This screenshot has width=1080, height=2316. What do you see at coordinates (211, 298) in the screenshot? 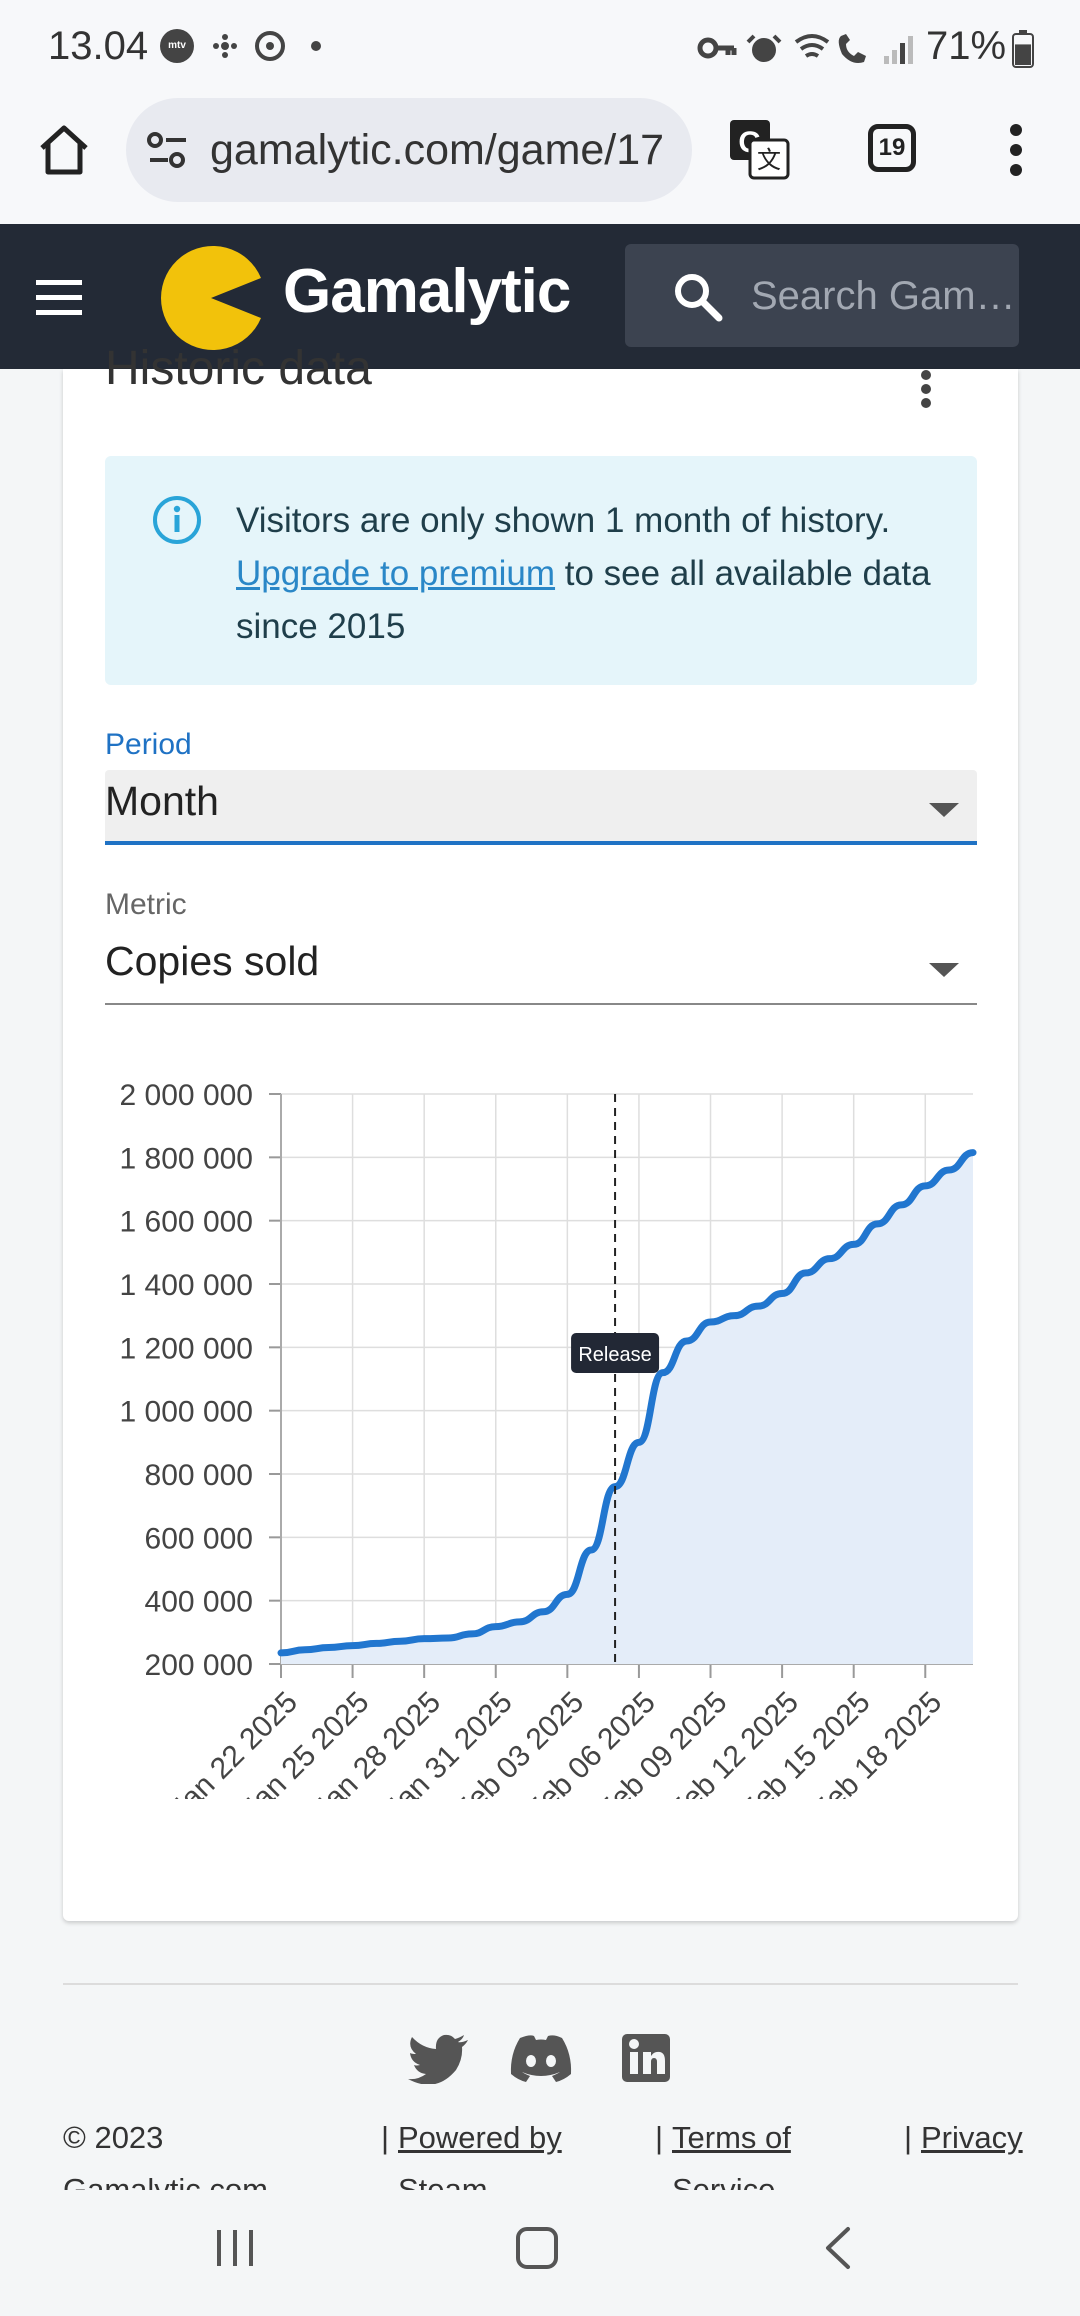
I see `gamalytic-logo-icon` at bounding box center [211, 298].